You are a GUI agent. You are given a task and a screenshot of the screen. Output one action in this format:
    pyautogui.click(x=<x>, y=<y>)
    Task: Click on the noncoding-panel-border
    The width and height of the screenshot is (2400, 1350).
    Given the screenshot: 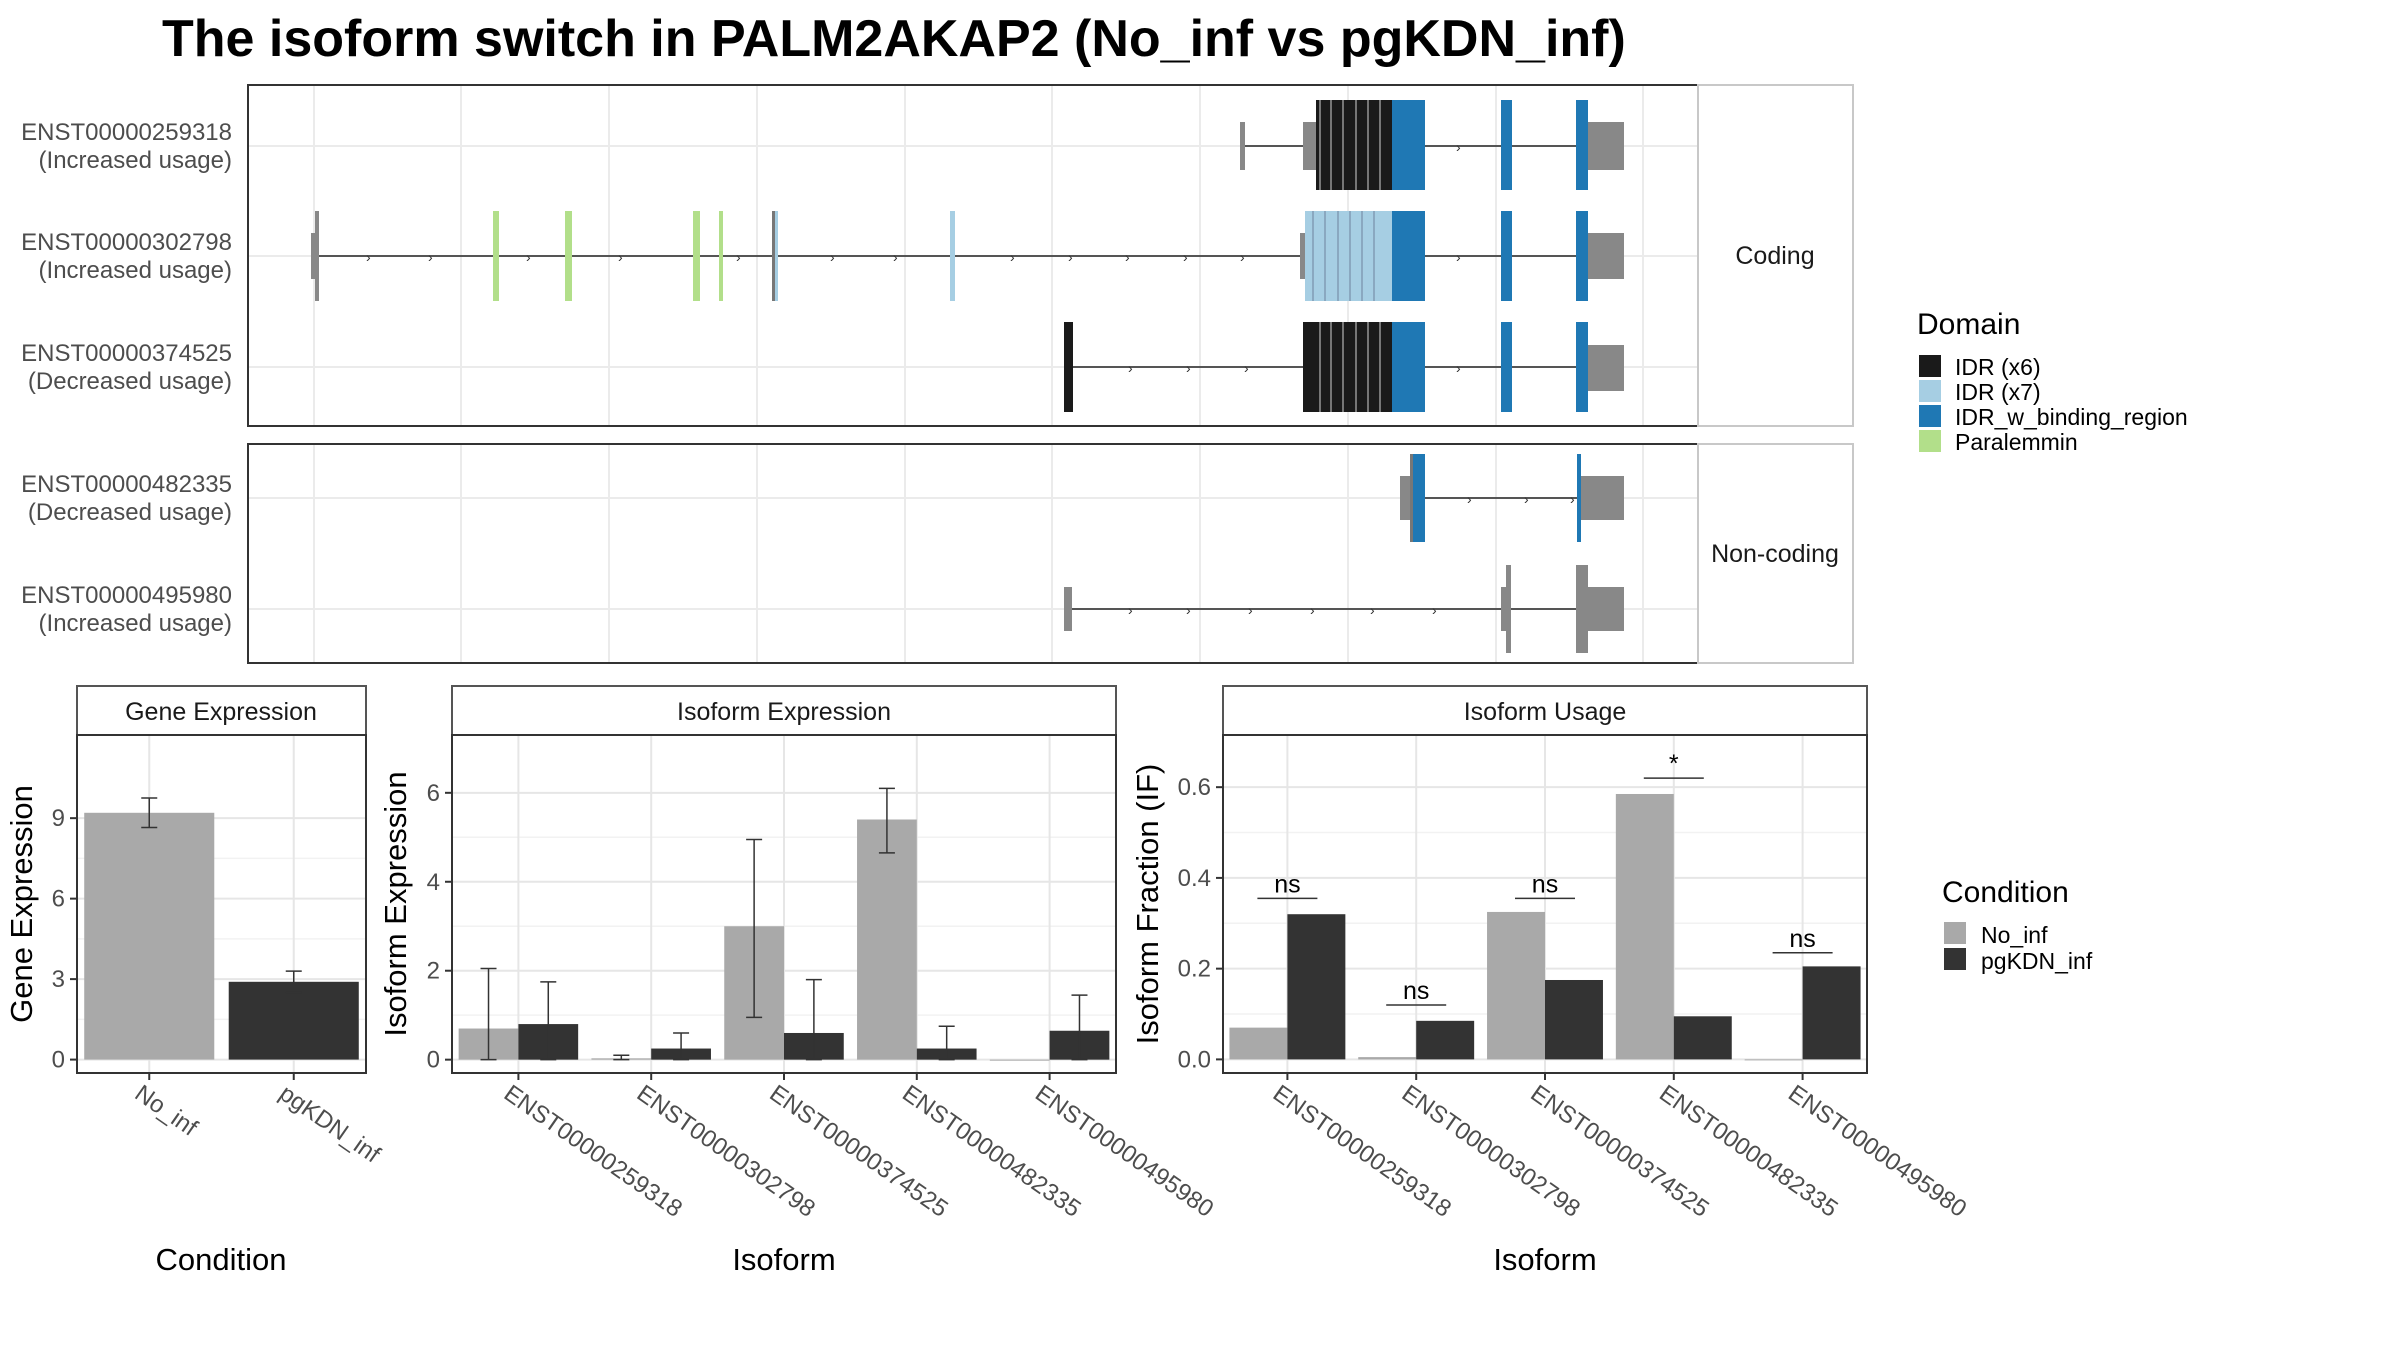 What is the action you would take?
    pyautogui.click(x=973, y=553)
    